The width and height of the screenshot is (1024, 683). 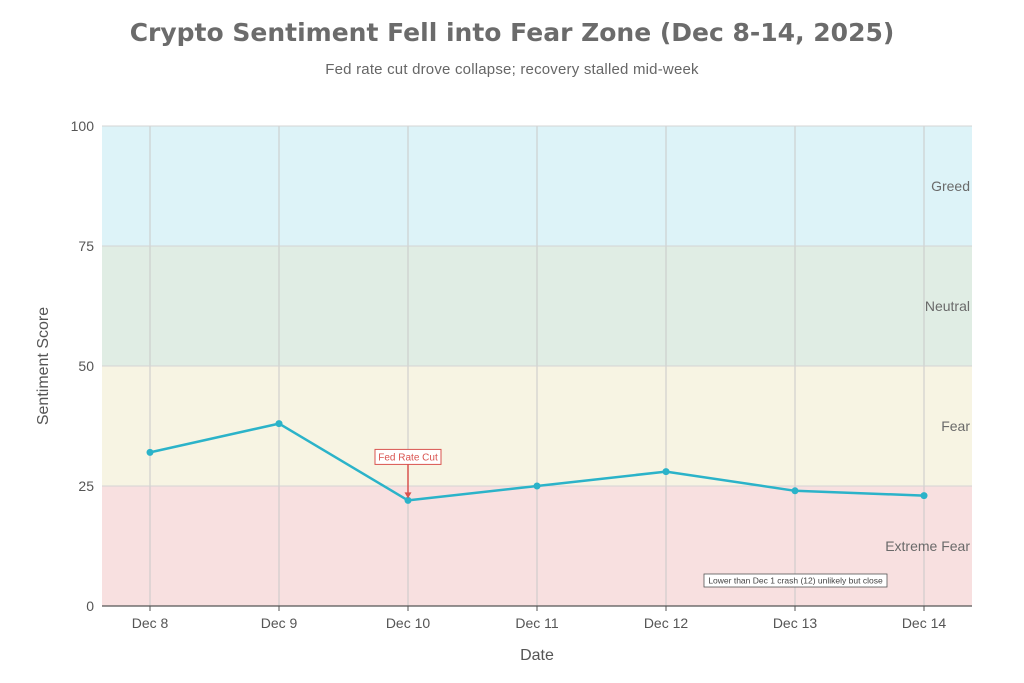 What do you see at coordinates (86, 366) in the screenshot?
I see `y-tick-label: 50` at bounding box center [86, 366].